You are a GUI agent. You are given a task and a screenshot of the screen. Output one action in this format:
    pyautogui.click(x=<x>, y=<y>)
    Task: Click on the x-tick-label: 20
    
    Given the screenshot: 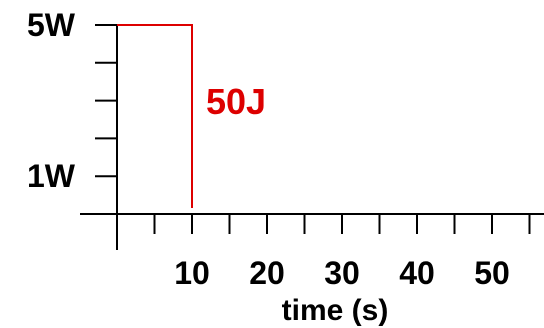 What is the action you would take?
    pyautogui.click(x=267, y=273)
    